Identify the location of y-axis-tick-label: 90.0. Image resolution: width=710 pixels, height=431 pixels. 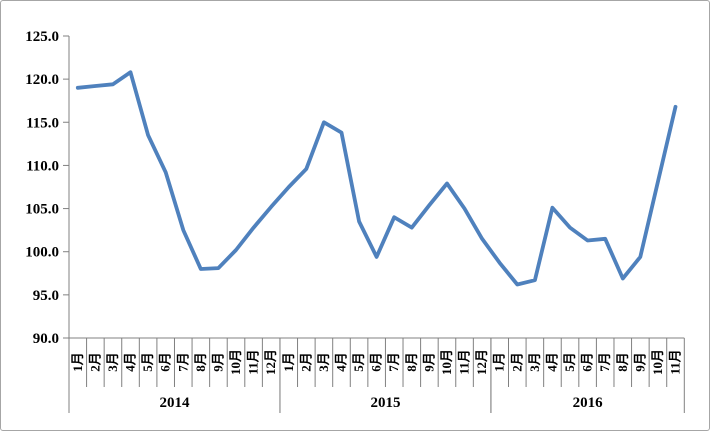
(46, 339).